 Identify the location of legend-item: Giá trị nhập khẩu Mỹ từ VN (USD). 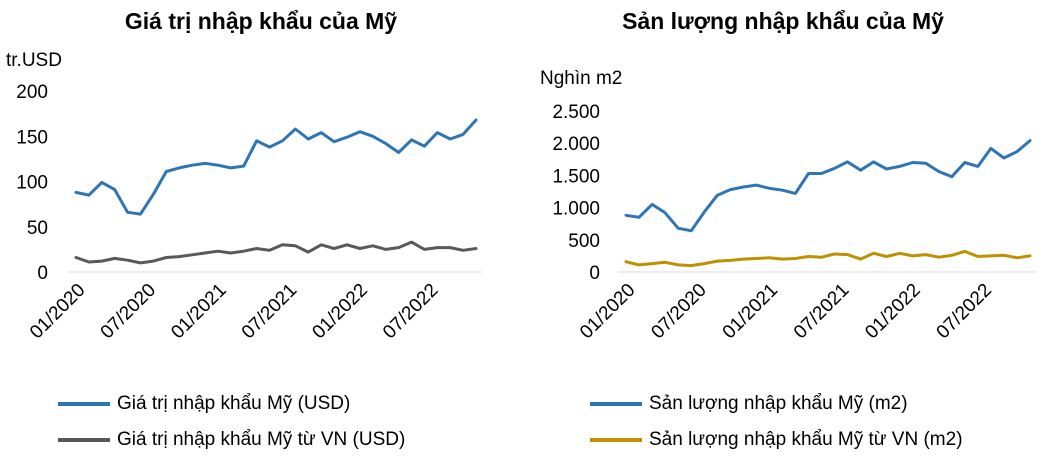
(231, 440).